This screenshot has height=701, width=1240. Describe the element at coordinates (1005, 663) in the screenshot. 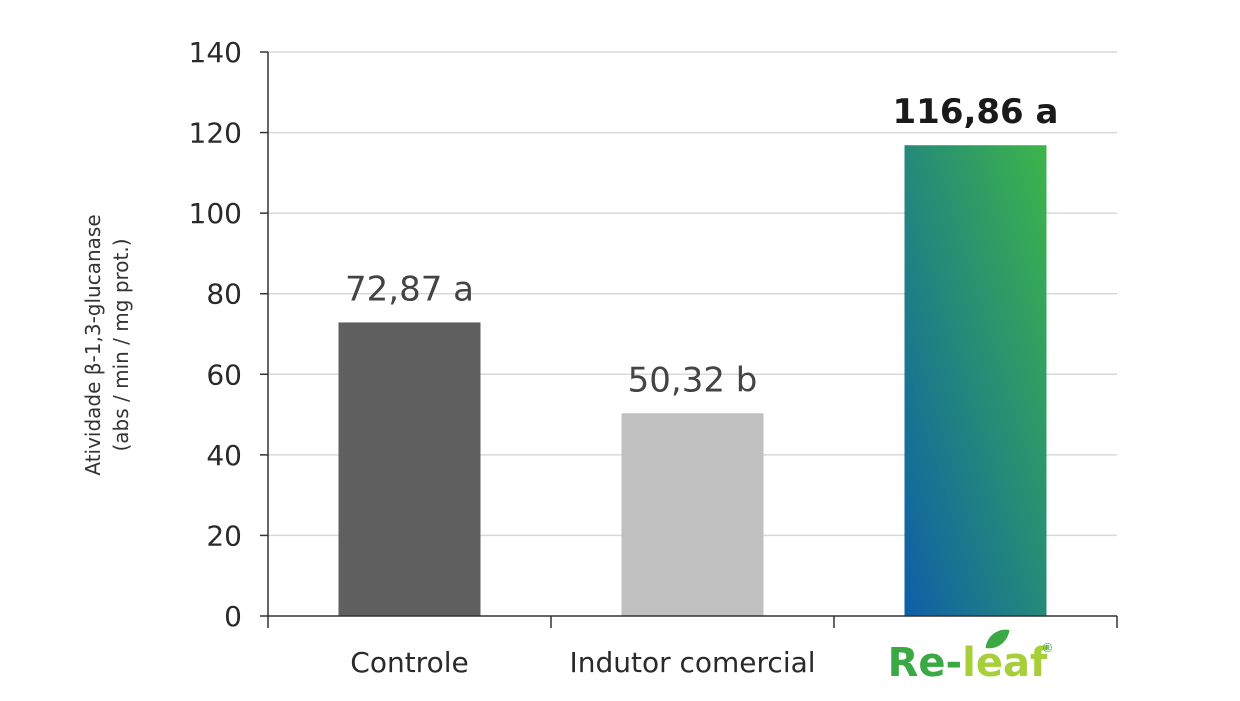

I see `logo-suffix: leaf` at that location.